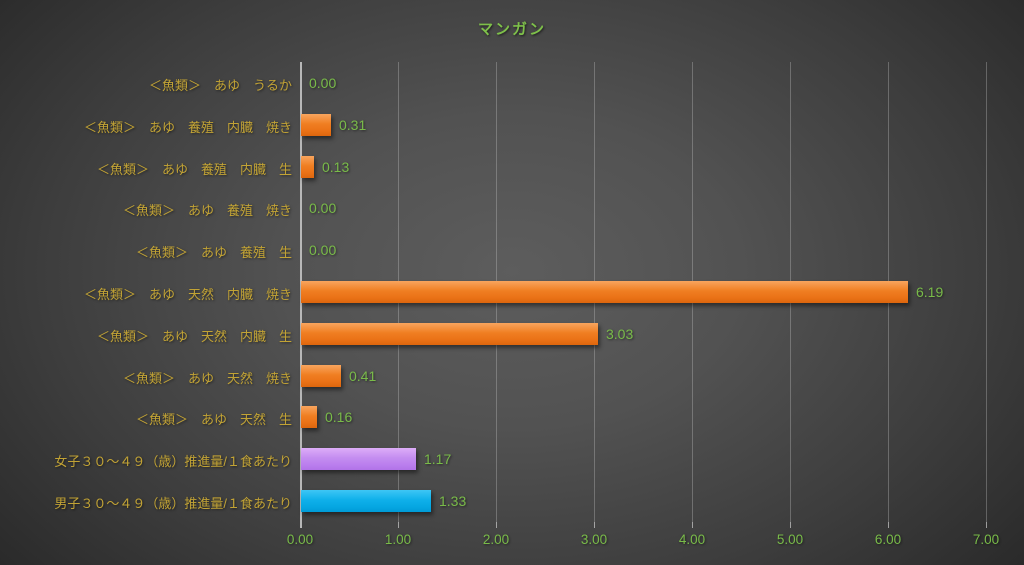 Image resolution: width=1024 pixels, height=565 pixels. Describe the element at coordinates (398, 539) in the screenshot. I see `x-tick-label: 1.00` at that location.